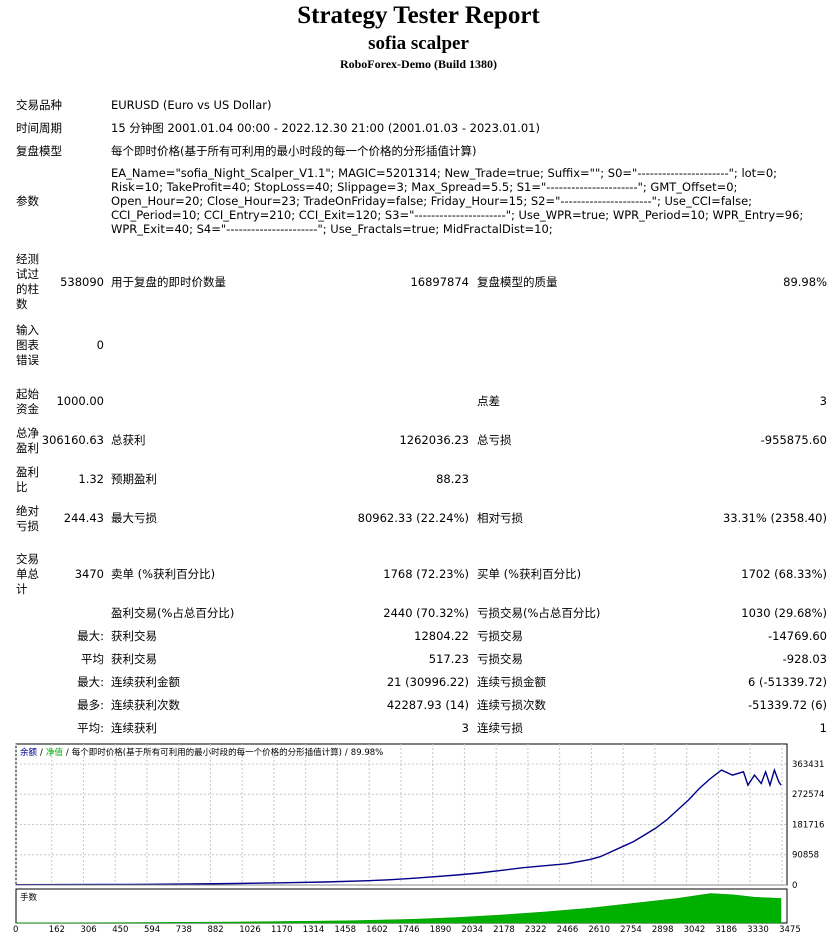  Describe the element at coordinates (529, 574) in the screenshot. I see `long-label: 买单 (%获利百分比)` at that location.